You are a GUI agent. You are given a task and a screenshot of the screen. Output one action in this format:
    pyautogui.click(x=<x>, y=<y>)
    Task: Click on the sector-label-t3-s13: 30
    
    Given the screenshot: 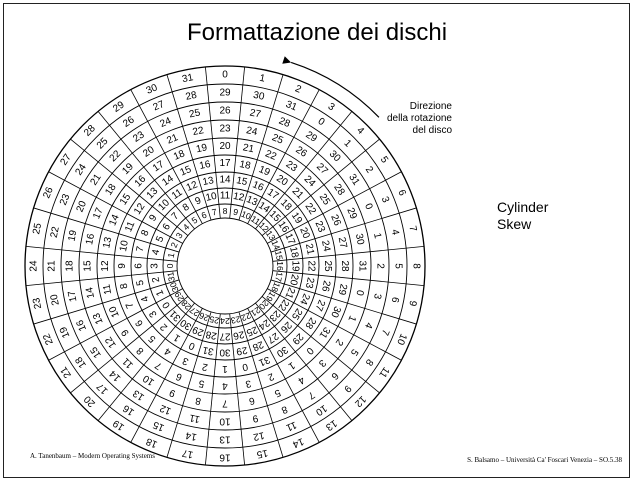 What is the action you would take?
    pyautogui.click(x=282, y=352)
    